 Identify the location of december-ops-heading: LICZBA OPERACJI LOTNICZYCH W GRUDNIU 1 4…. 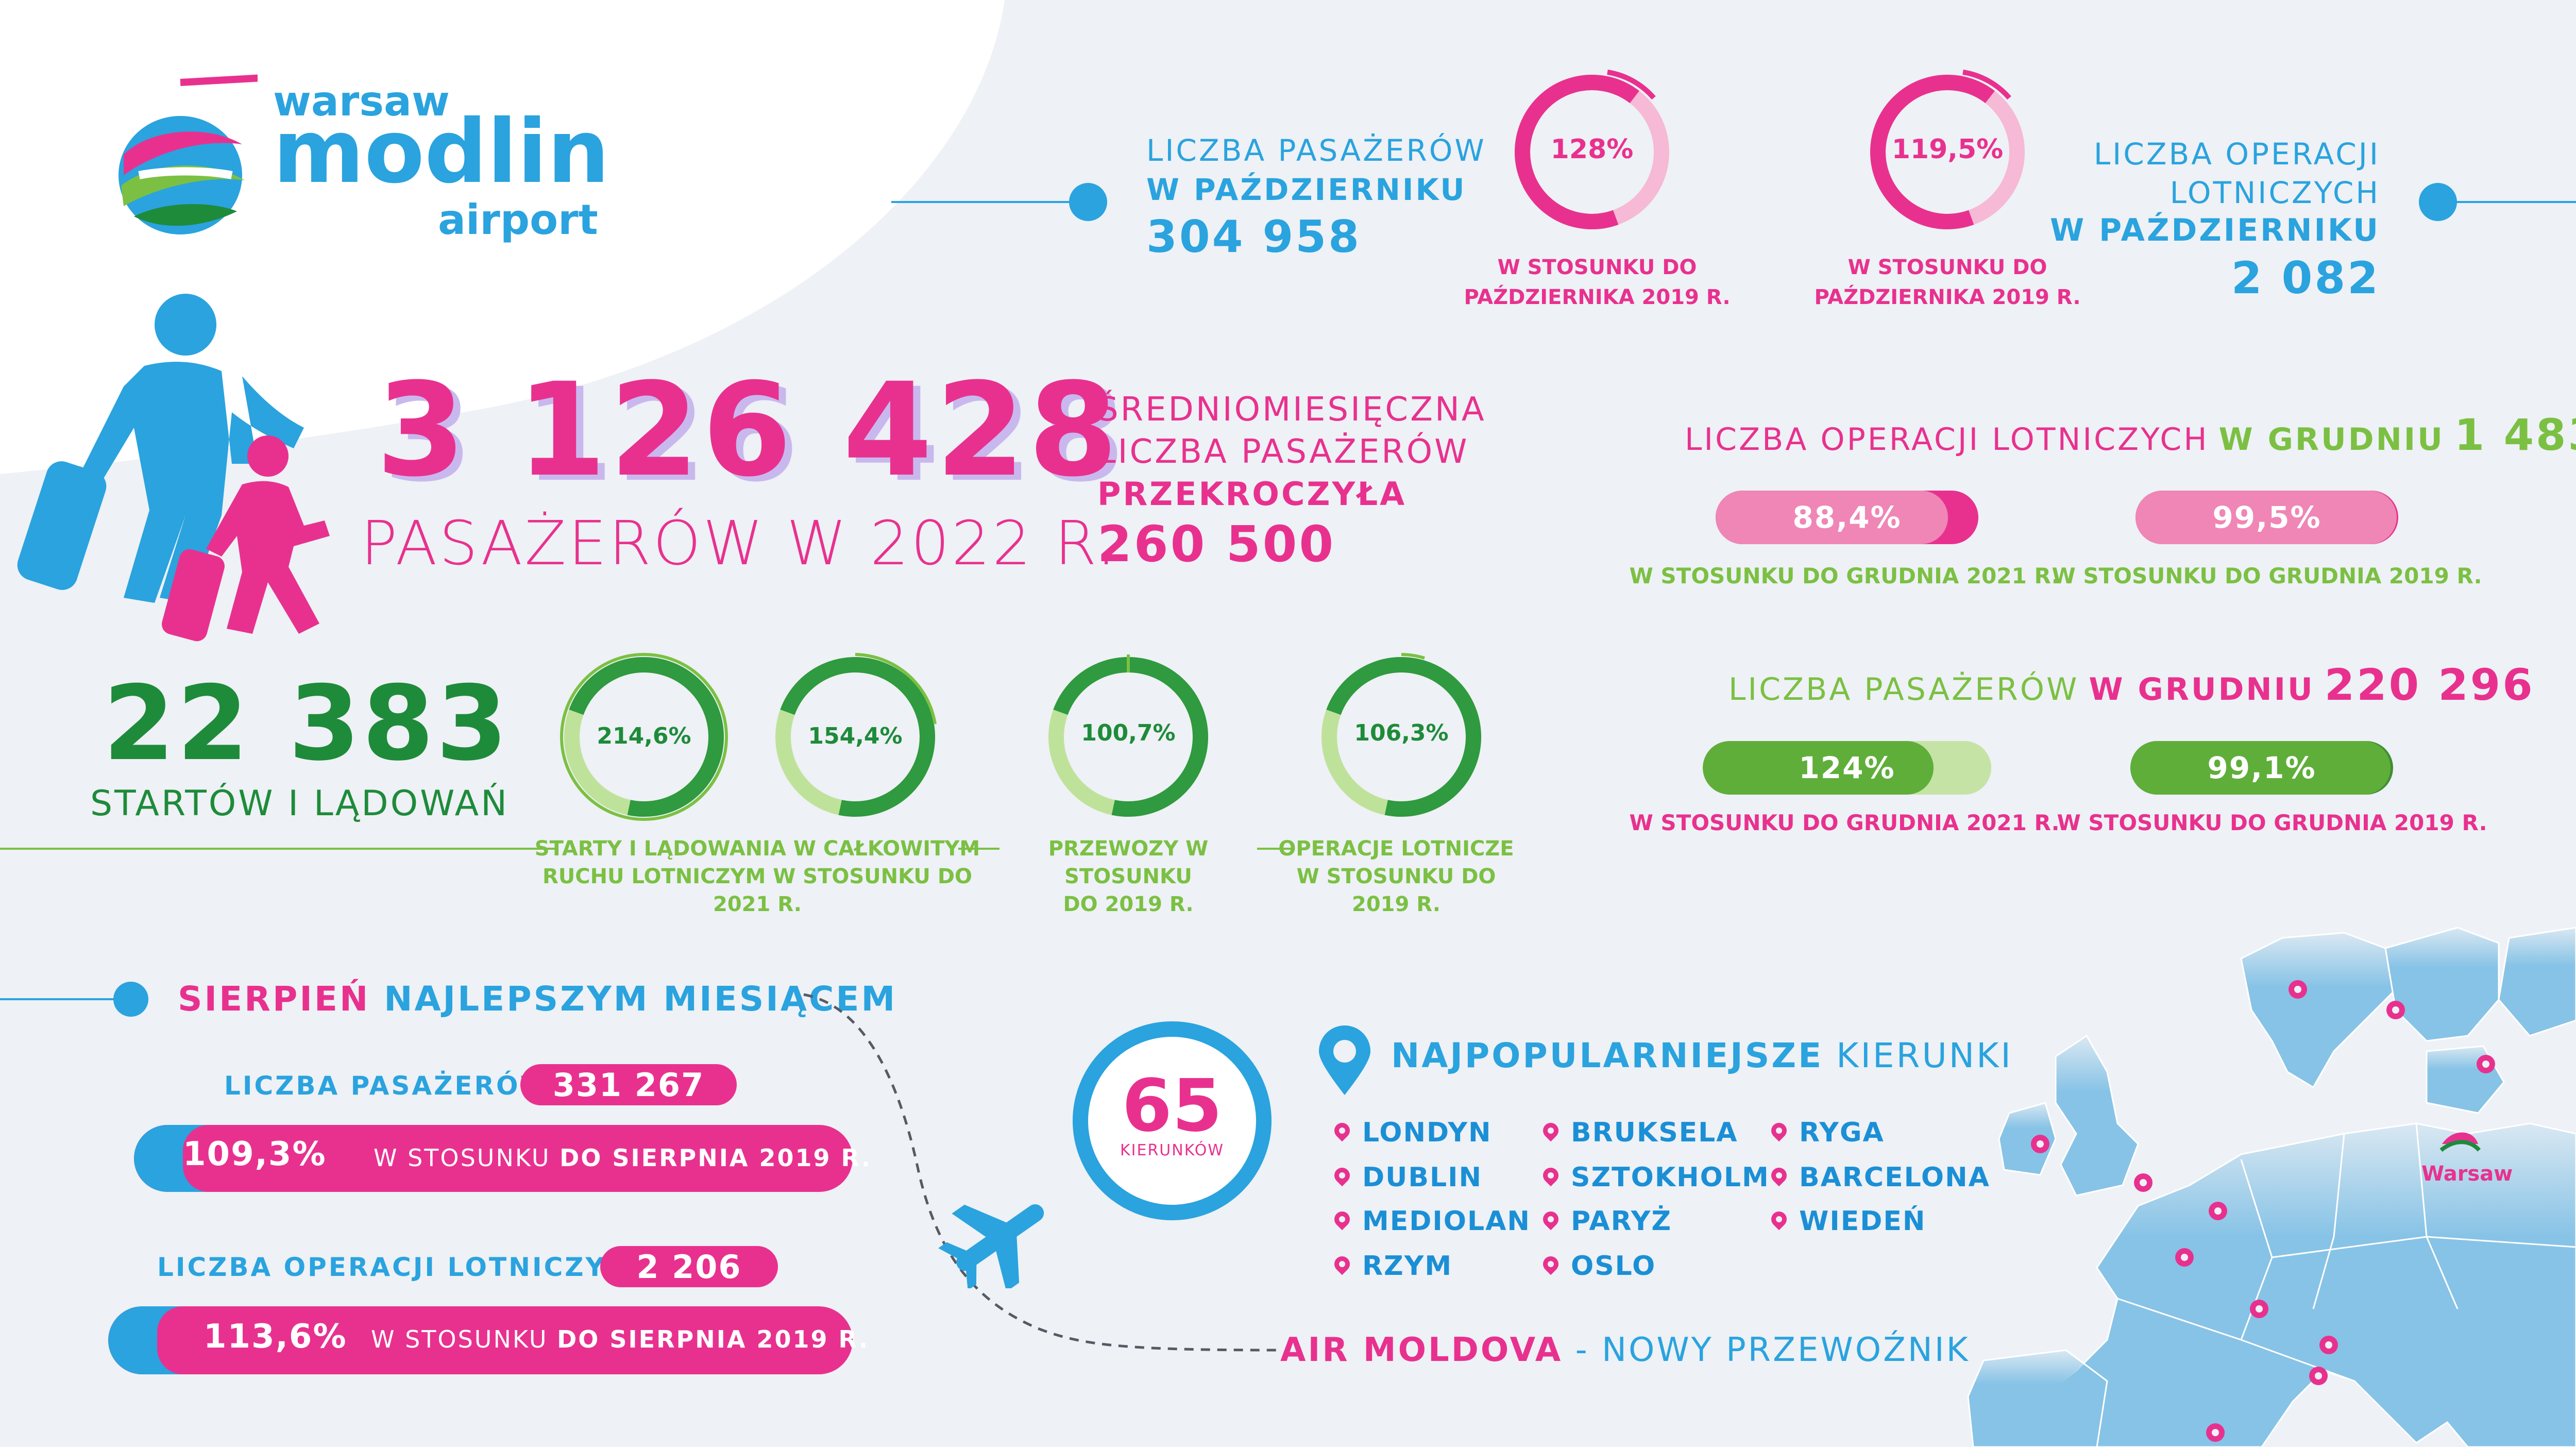
(2130, 435).